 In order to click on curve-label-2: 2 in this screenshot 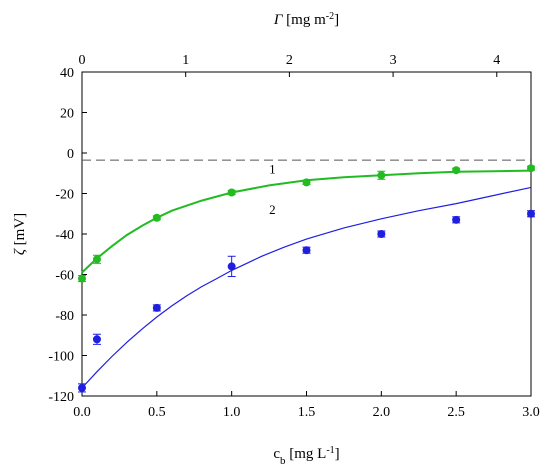, I will do `click(272, 209)`.